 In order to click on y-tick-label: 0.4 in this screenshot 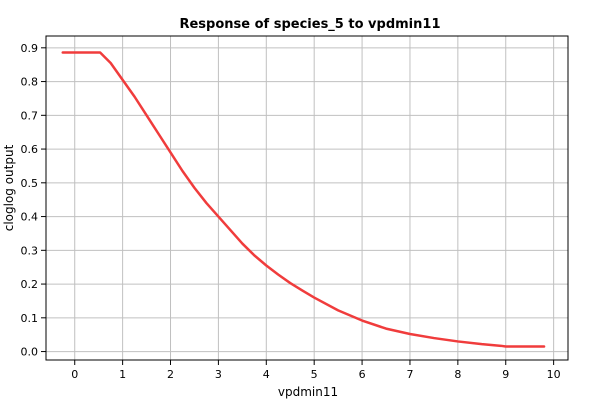, I will do `click(30, 217)`.